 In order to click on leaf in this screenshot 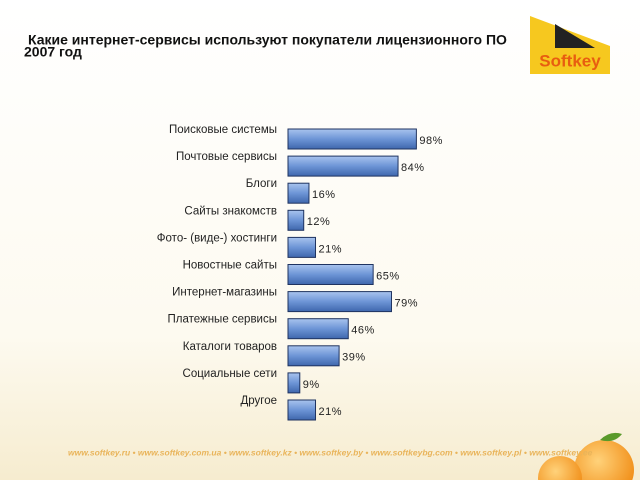, I will do `click(611, 437)`.